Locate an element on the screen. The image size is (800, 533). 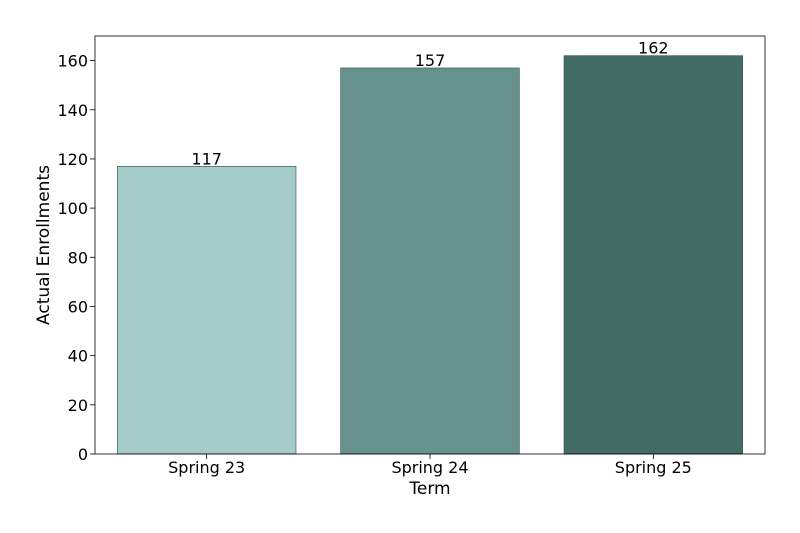
y-tick-label: 60 is located at coordinates (78, 306).